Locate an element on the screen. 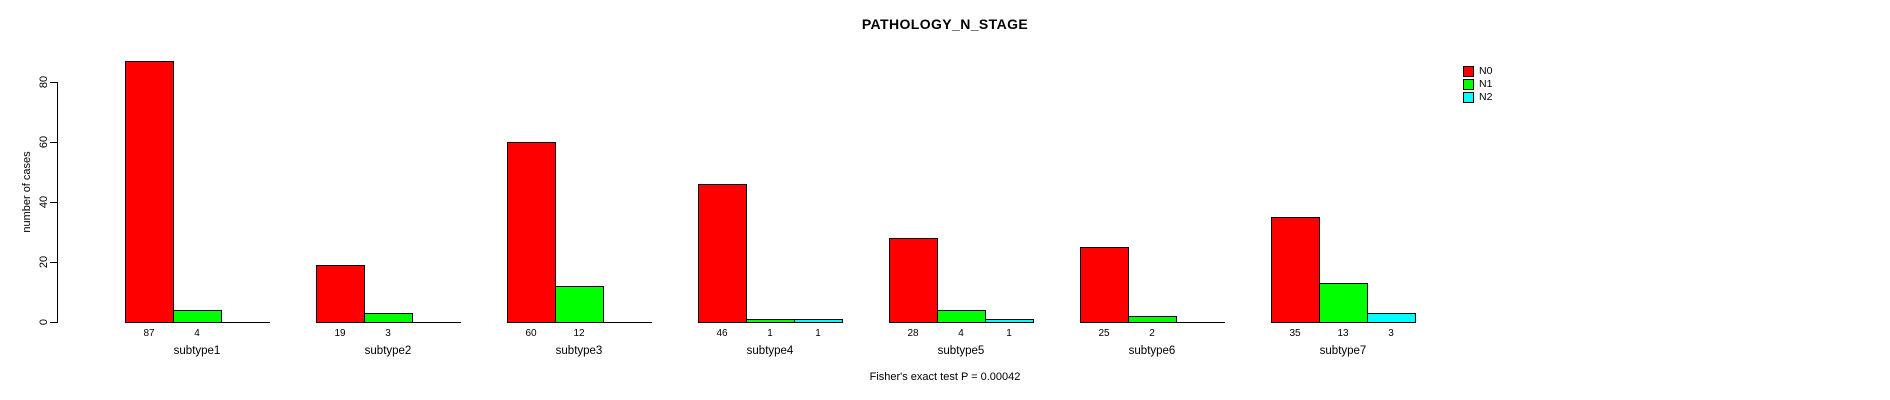 The width and height of the screenshot is (1890, 400). bar-n1-subtype6 is located at coordinates (1152, 319).